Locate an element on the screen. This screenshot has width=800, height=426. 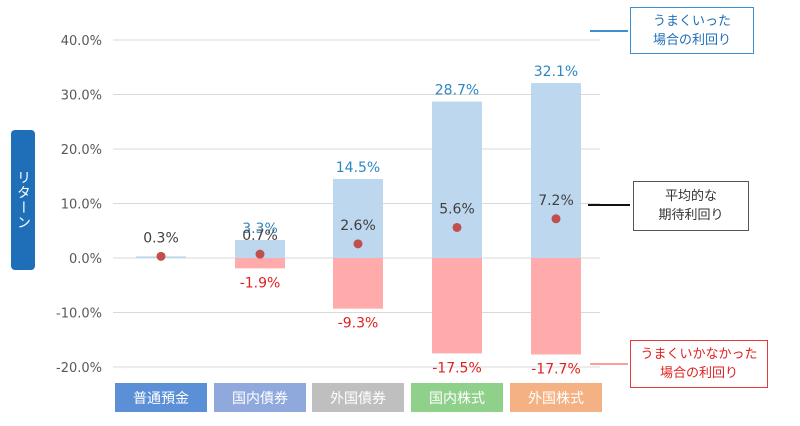
category-label: 国内債券 is located at coordinates (260, 399).